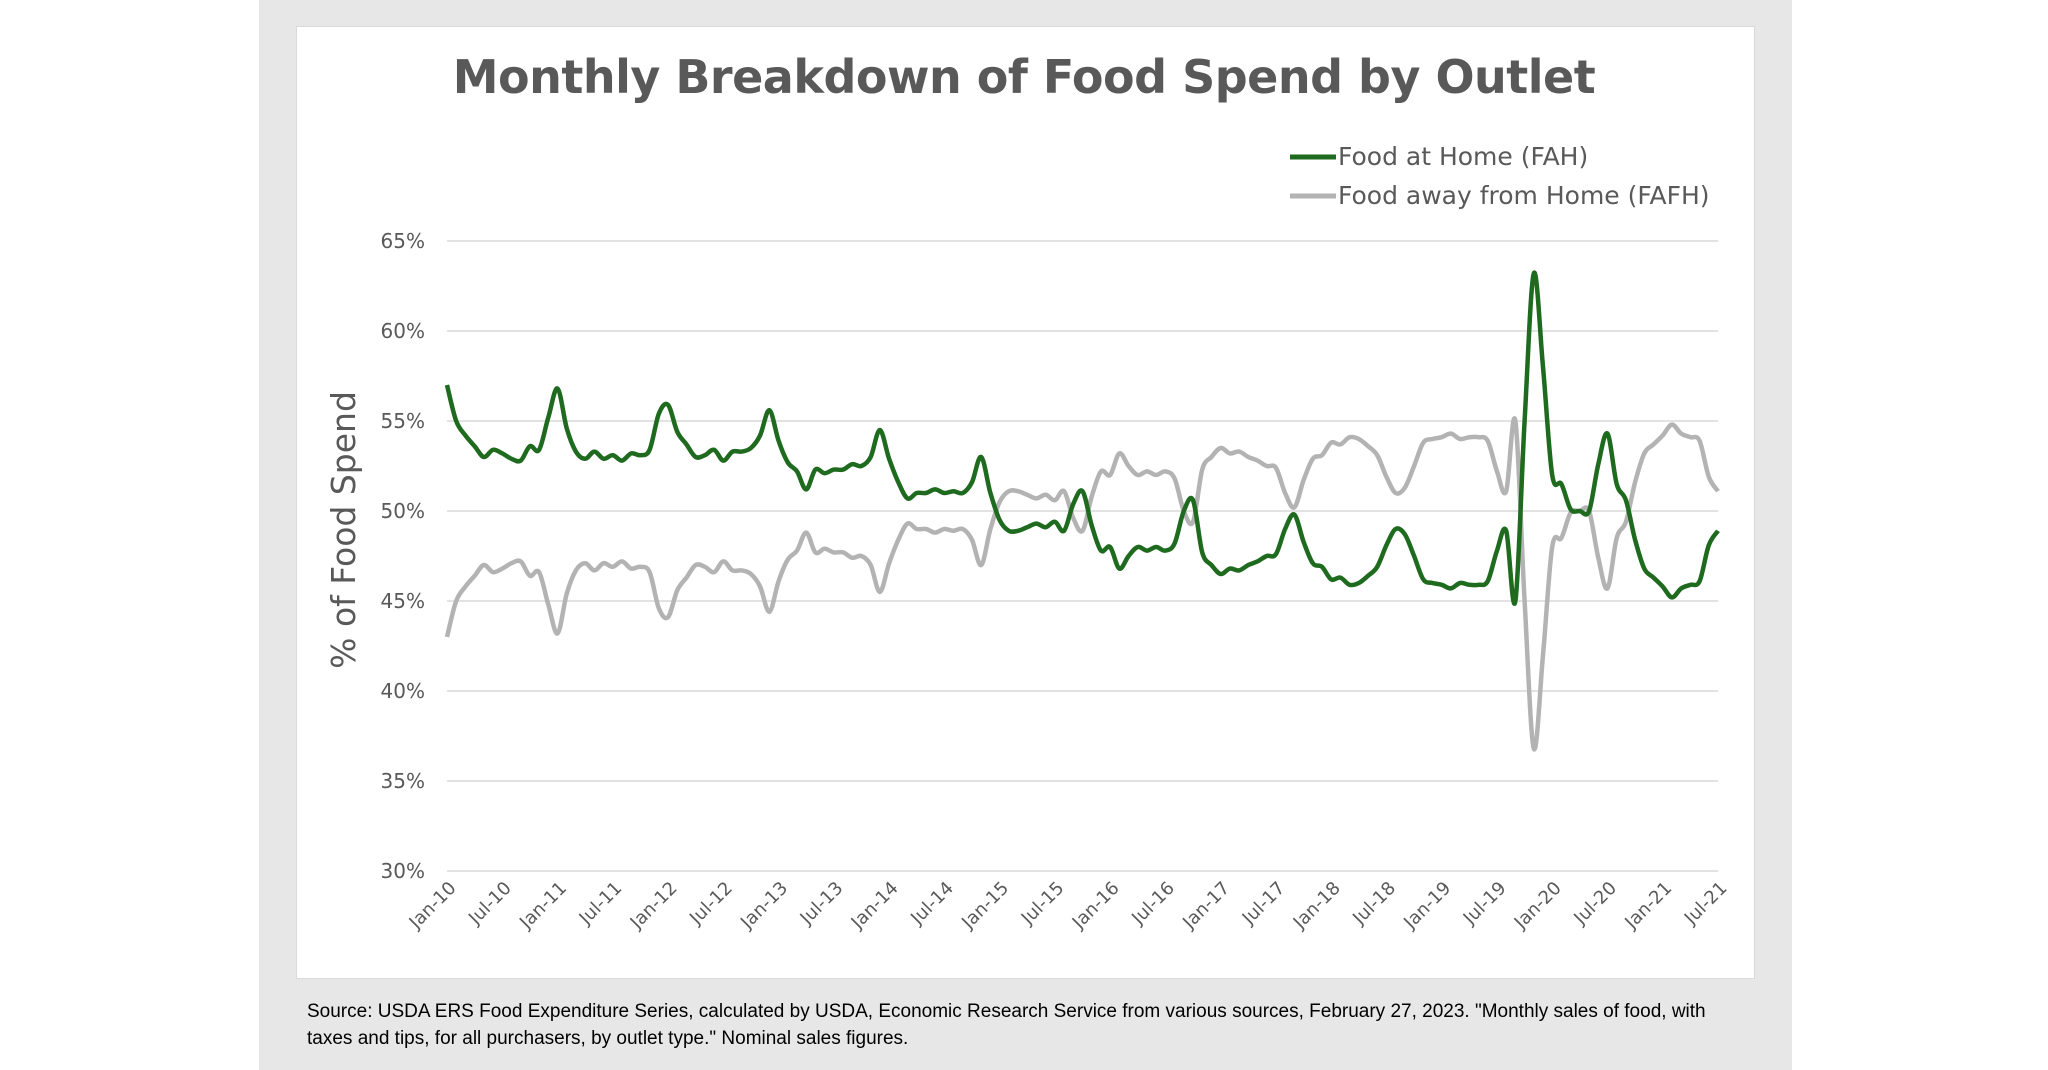 The image size is (2048, 1070). I want to click on legend-label-fafh: Food away from Home (FAFH), so click(1524, 195).